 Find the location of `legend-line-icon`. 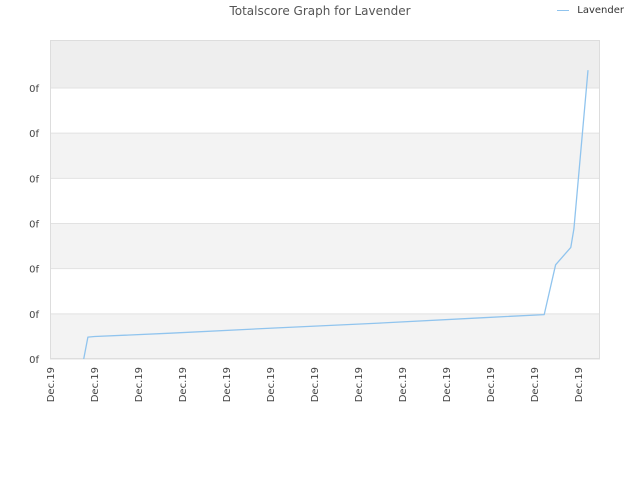

legend-line-icon is located at coordinates (563, 10).